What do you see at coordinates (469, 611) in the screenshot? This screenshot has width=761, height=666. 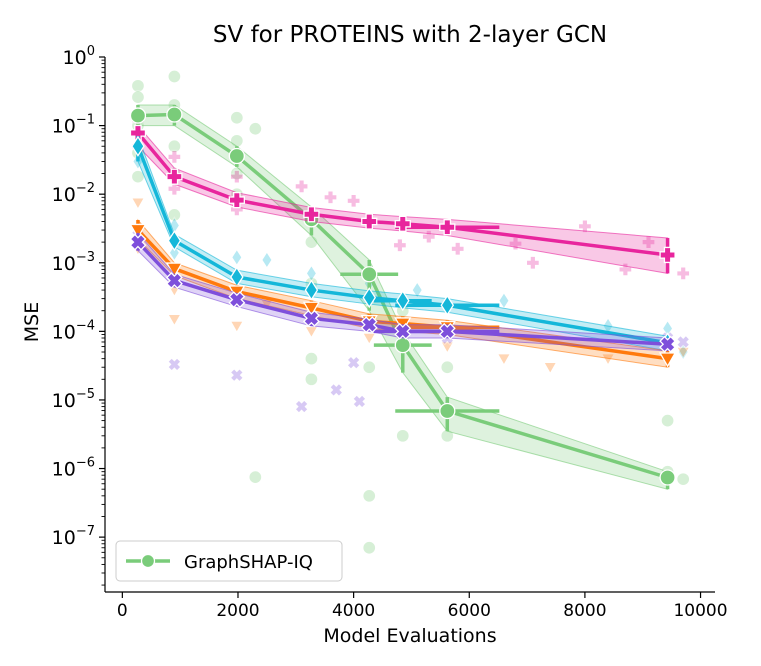 I see `x-tick-label: 6000` at bounding box center [469, 611].